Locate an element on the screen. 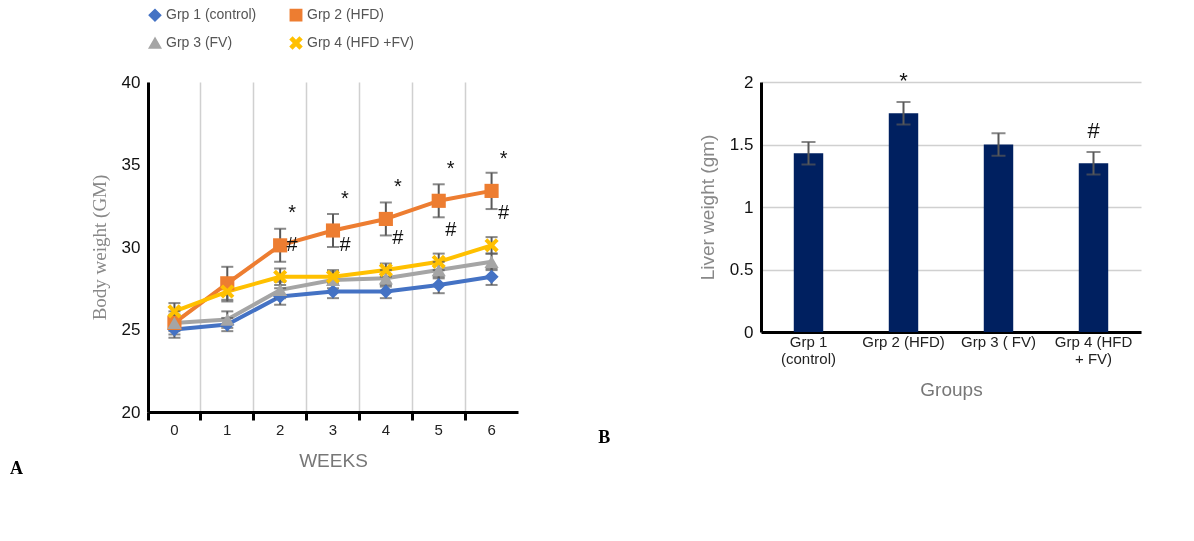 This screenshot has width=1194, height=541. legend-label: Grp 4 (HFD +FV) is located at coordinates (360, 42).